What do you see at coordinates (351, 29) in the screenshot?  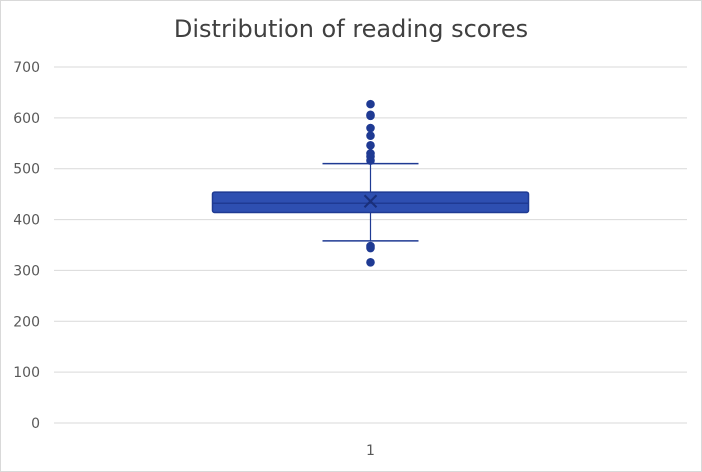 I see `chart-title: Distribution of reading scores` at bounding box center [351, 29].